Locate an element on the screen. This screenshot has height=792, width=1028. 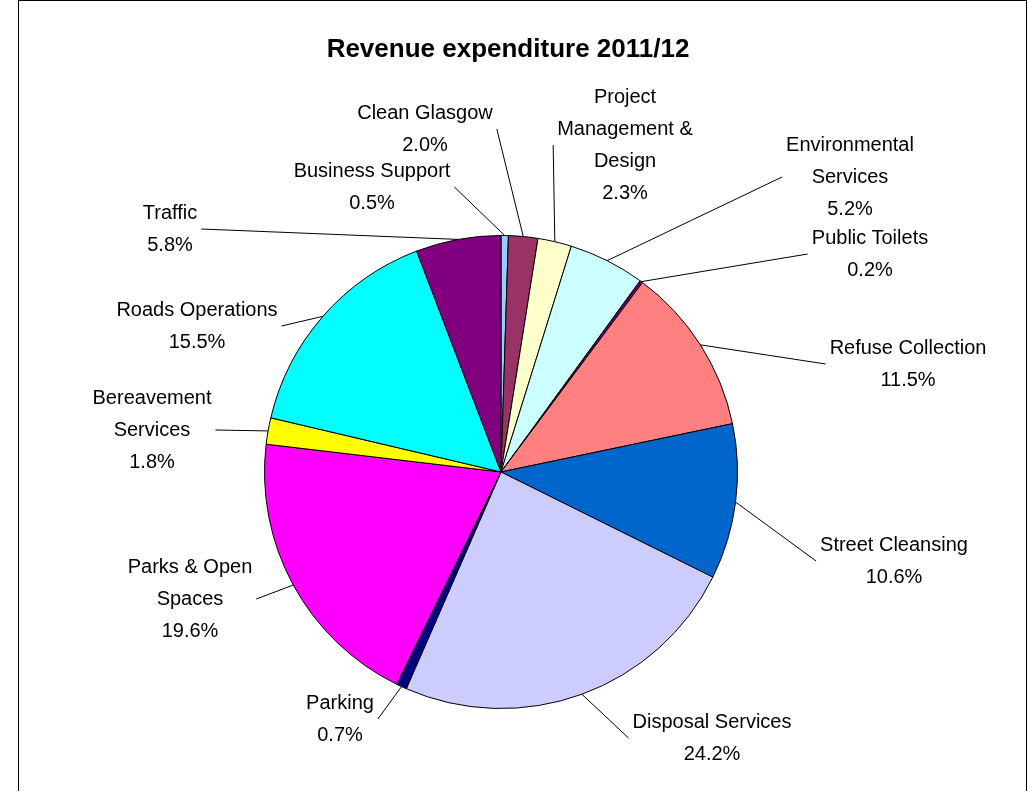
slice-label: Traffic is located at coordinates (170, 211).